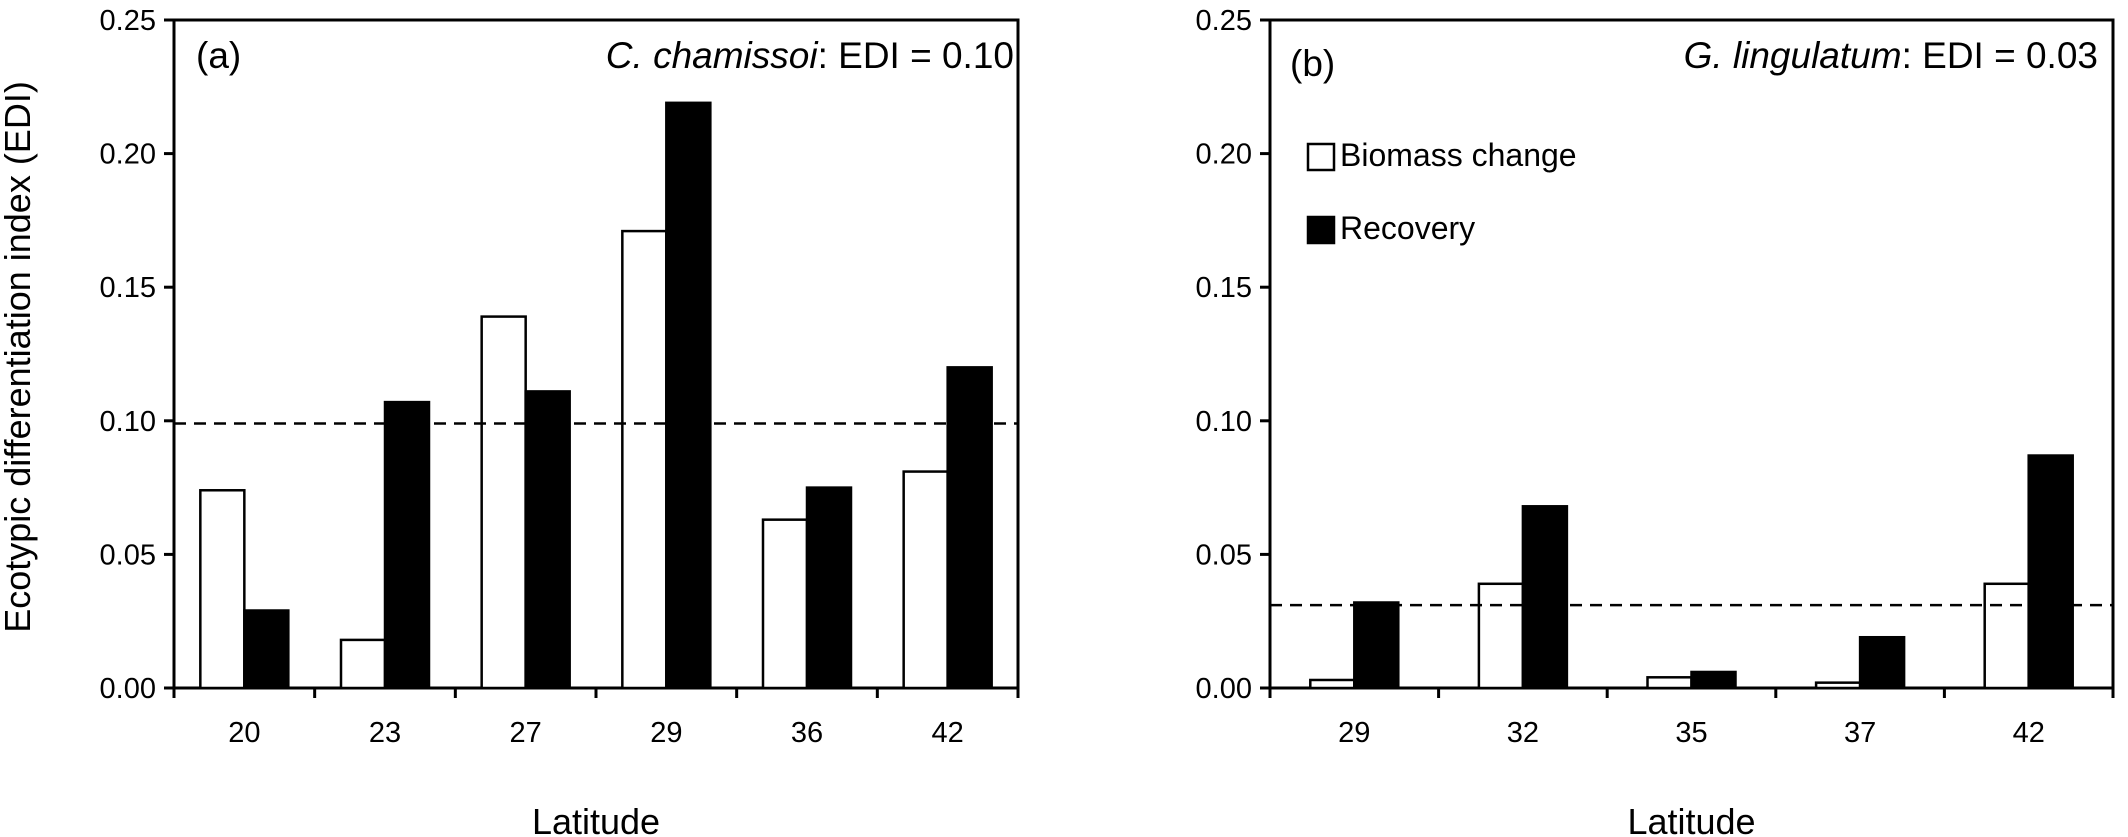 Image resolution: width=2128 pixels, height=837 pixels. I want to click on legend-label-recovery: Recovery, so click(1407, 228).